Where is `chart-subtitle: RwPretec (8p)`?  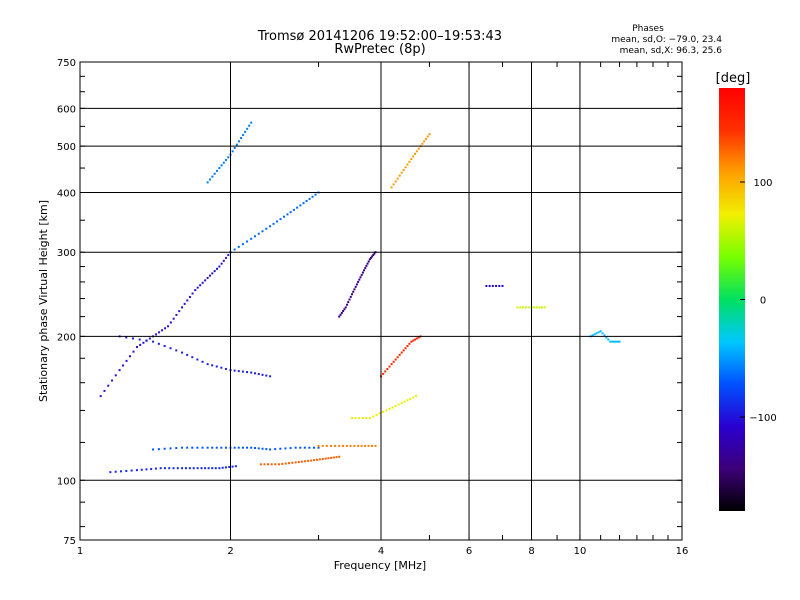 chart-subtitle: RwPretec (8p) is located at coordinates (379, 49).